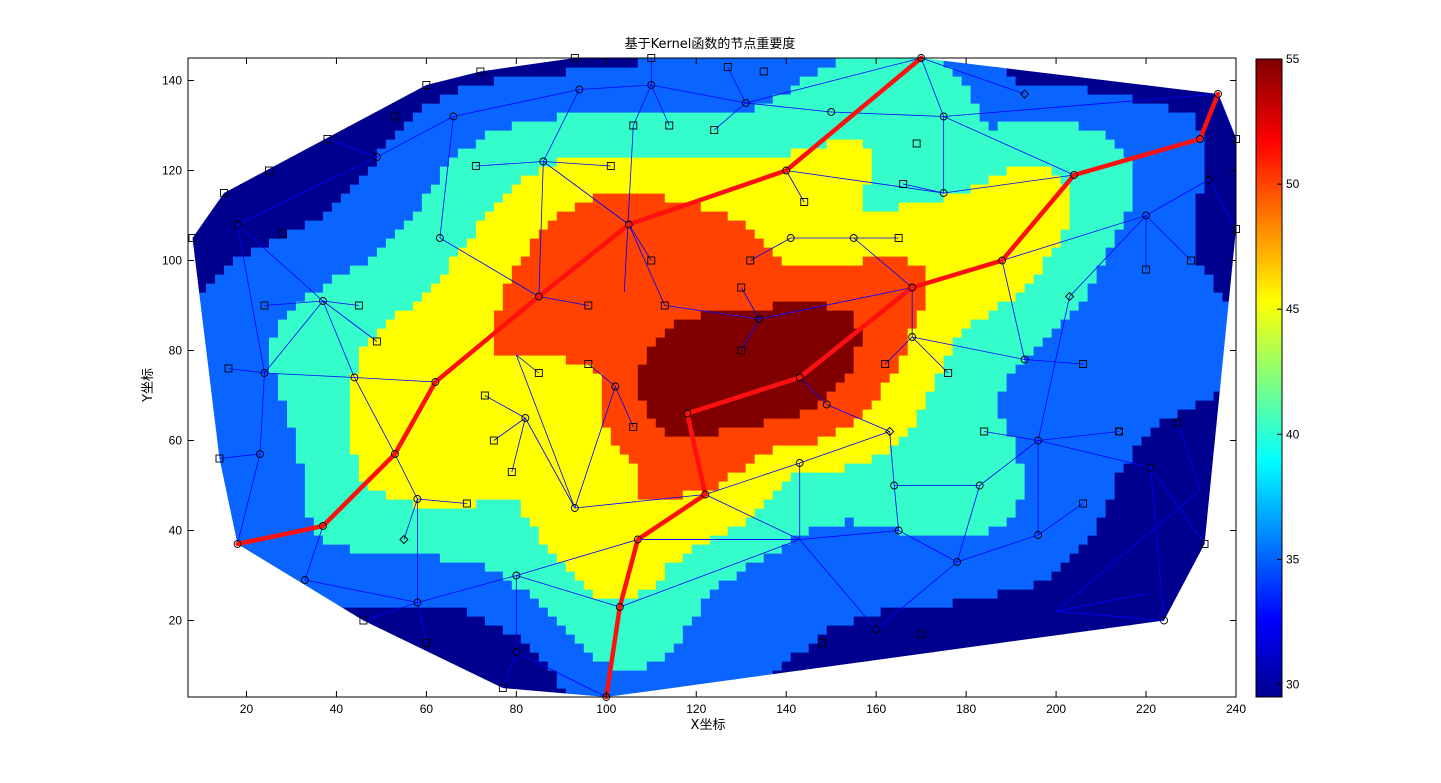  I want to click on x-tick-label: 180, so click(966, 709).